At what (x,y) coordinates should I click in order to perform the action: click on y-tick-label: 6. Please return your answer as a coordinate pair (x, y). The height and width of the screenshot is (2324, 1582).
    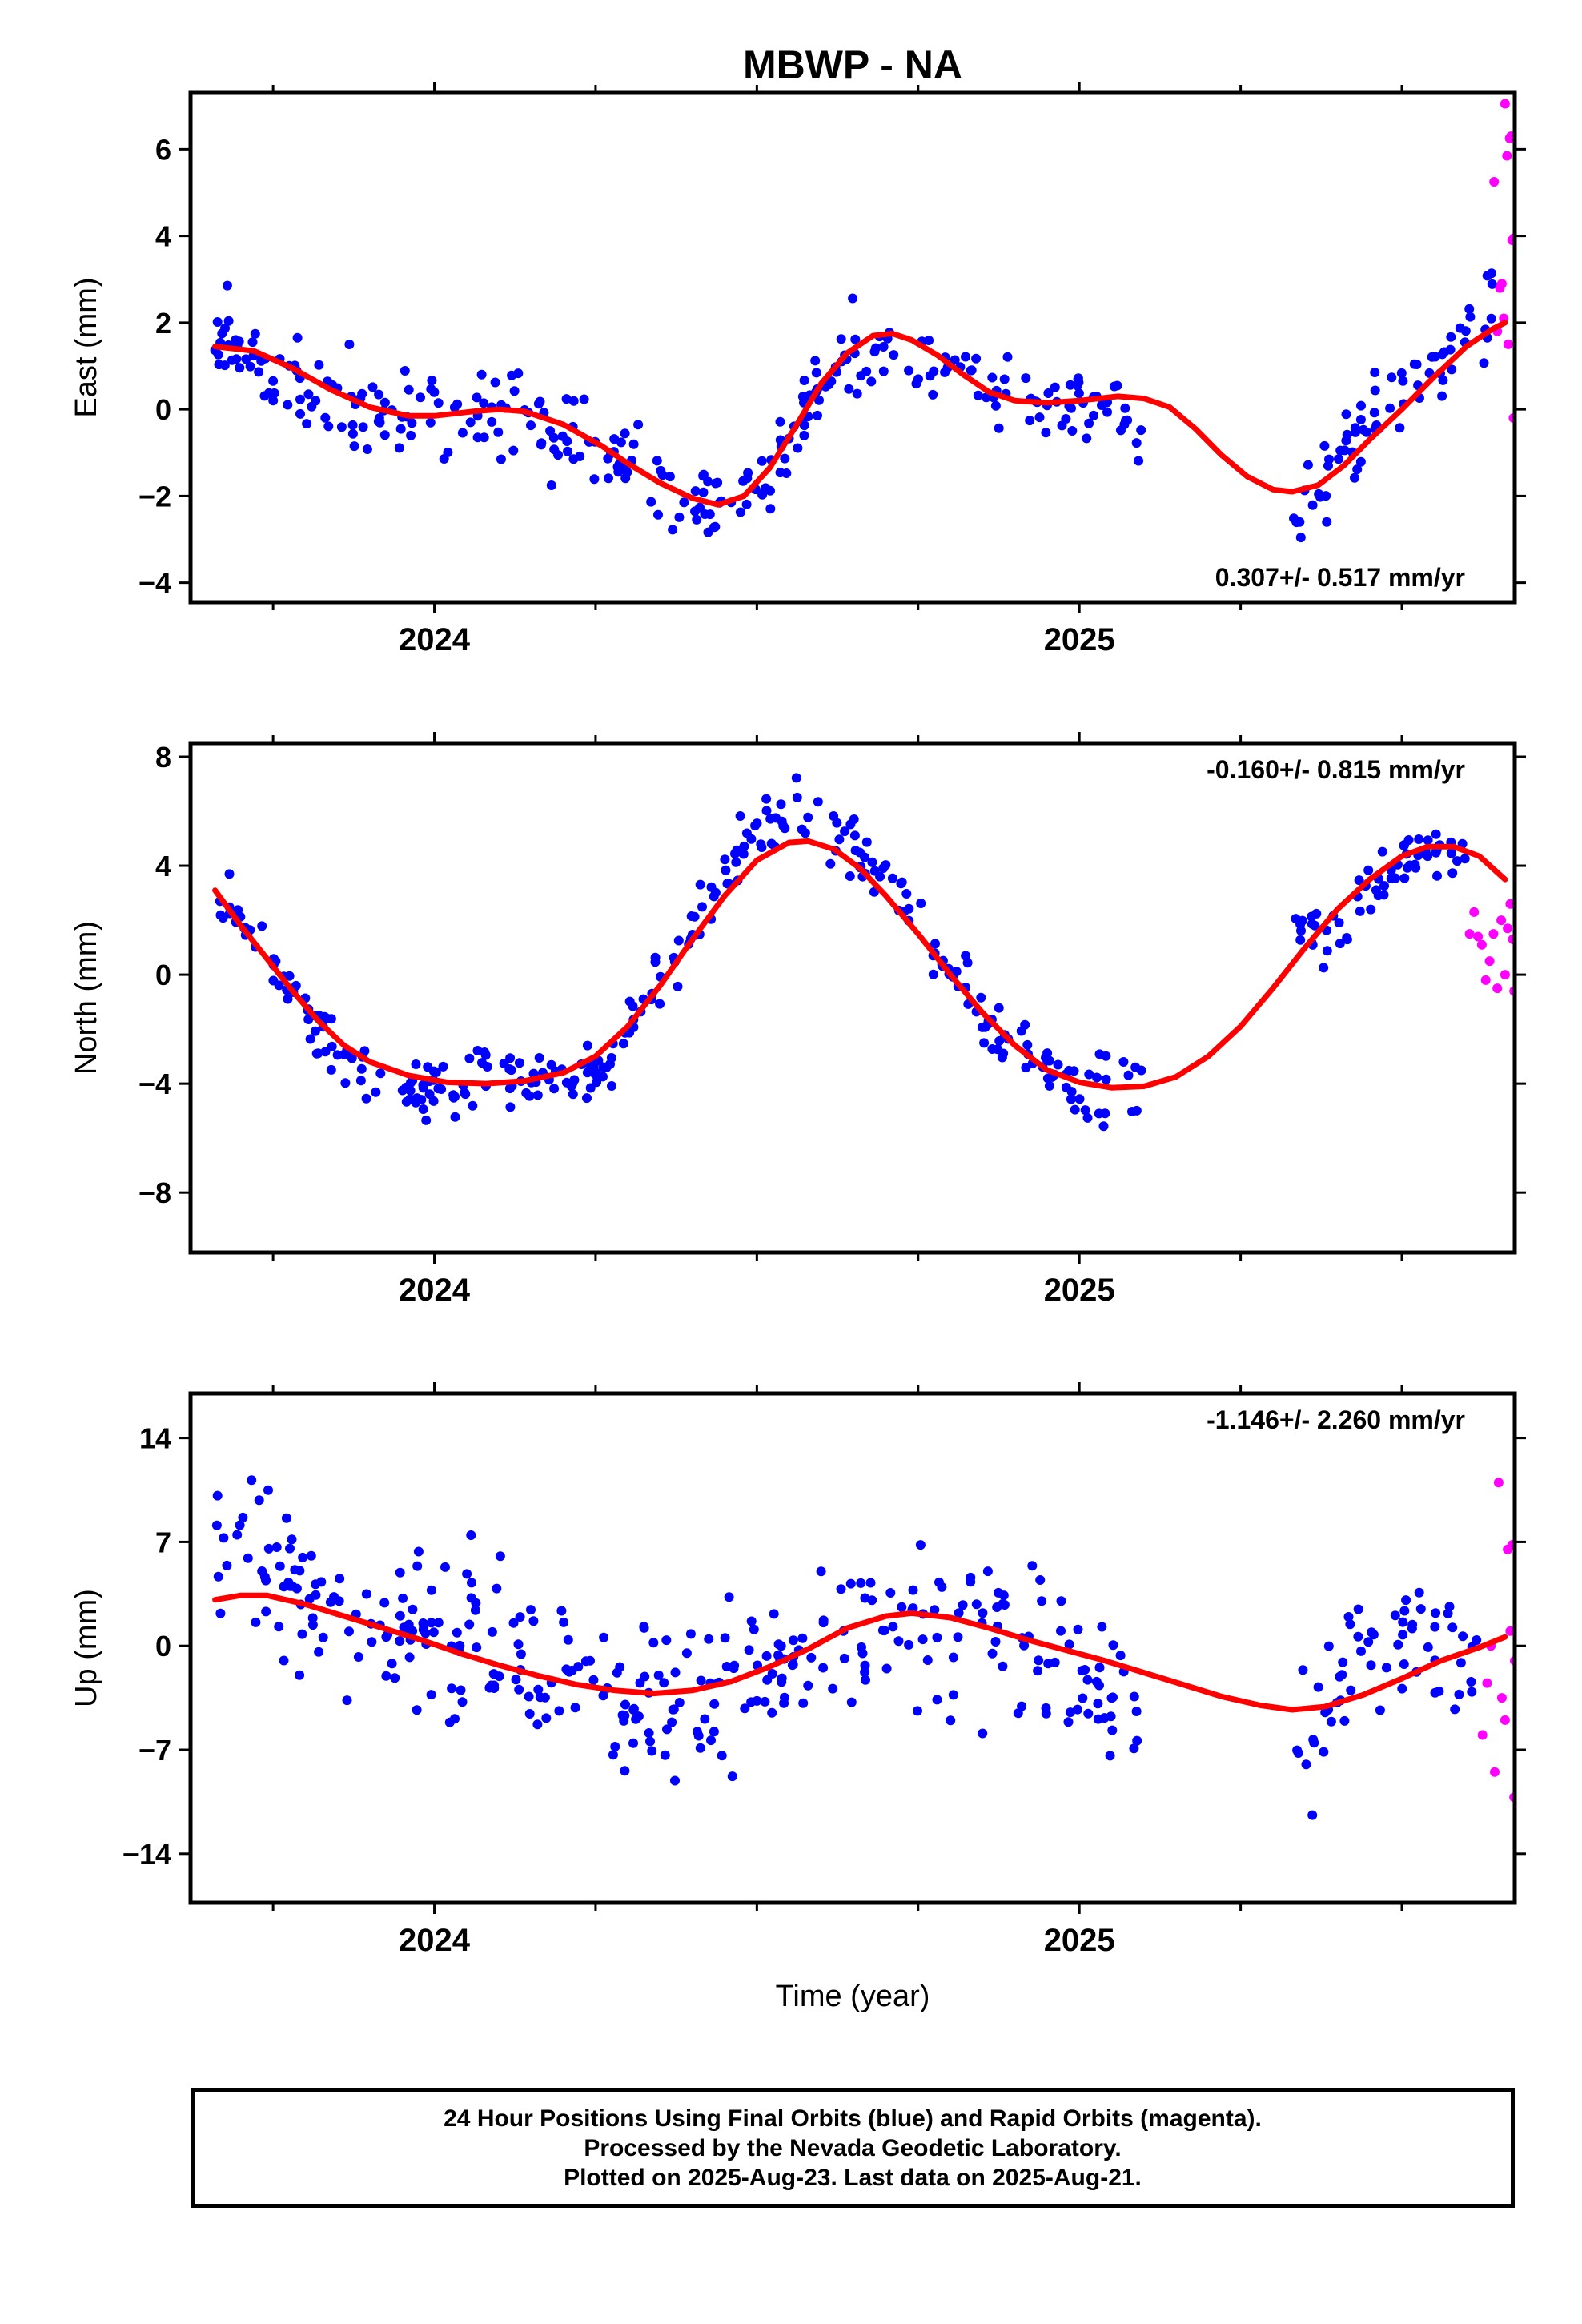
    Looking at the image, I should click on (163, 149).